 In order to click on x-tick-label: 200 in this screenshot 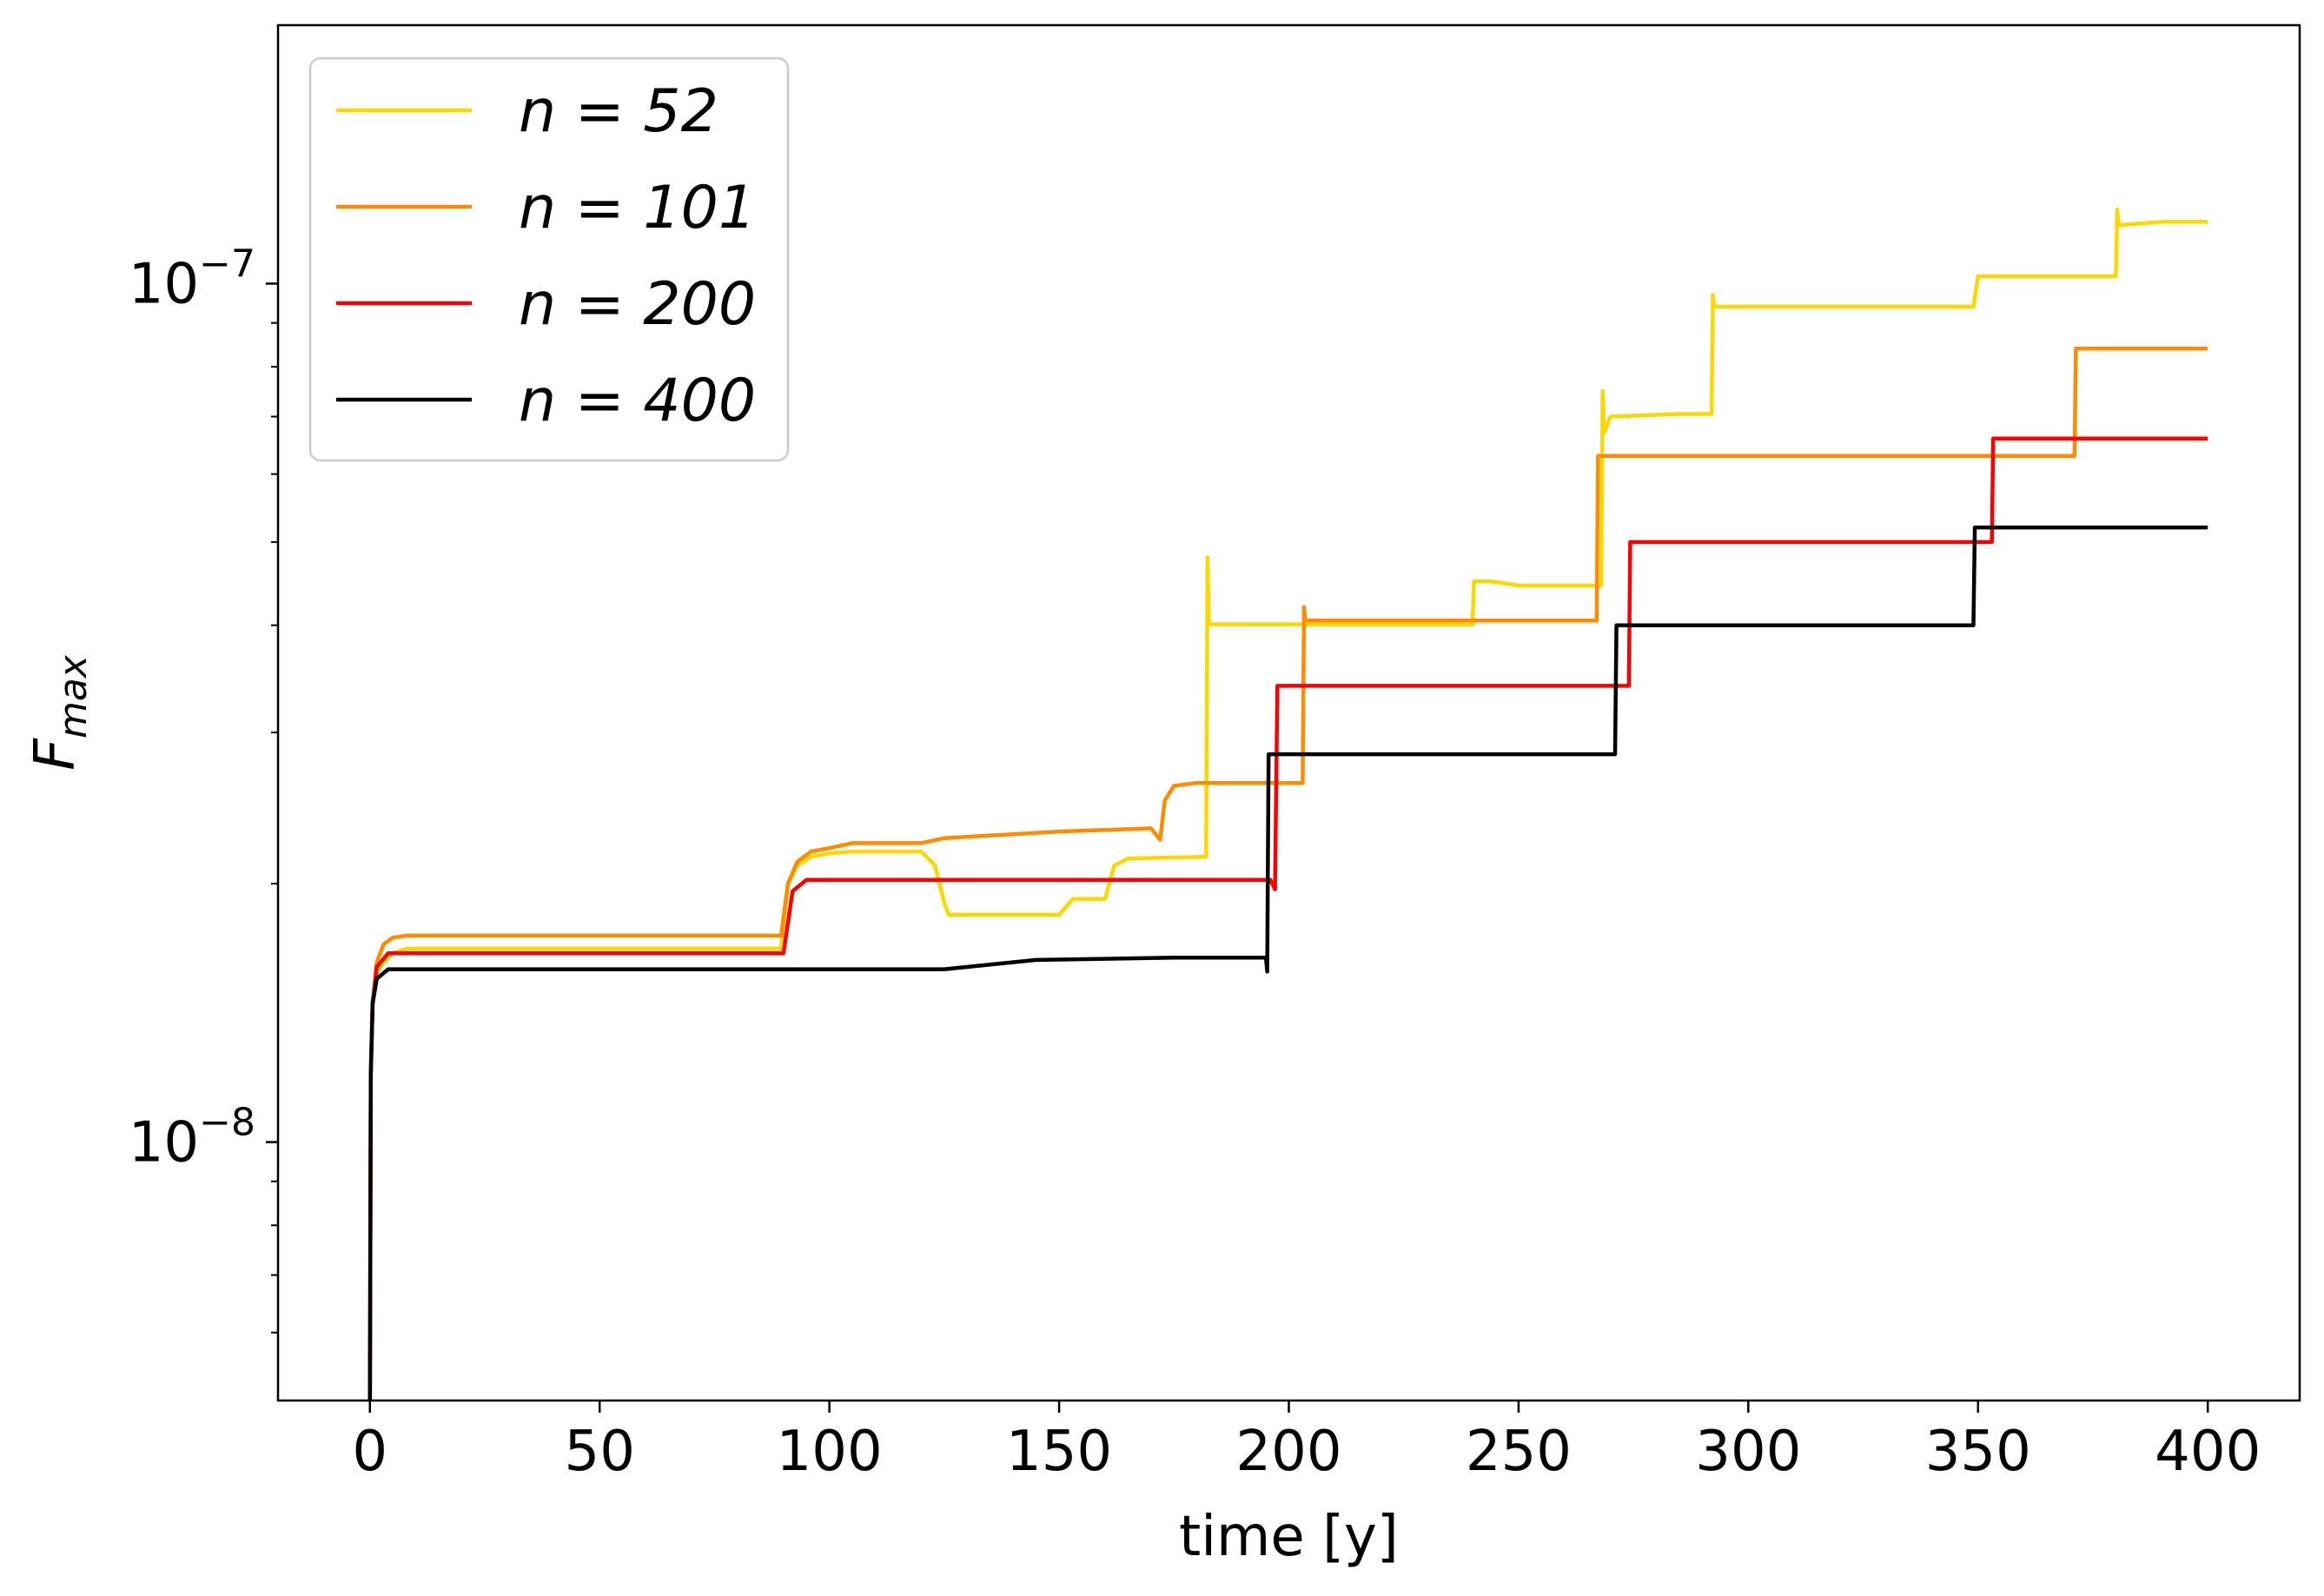, I will do `click(1288, 1452)`.